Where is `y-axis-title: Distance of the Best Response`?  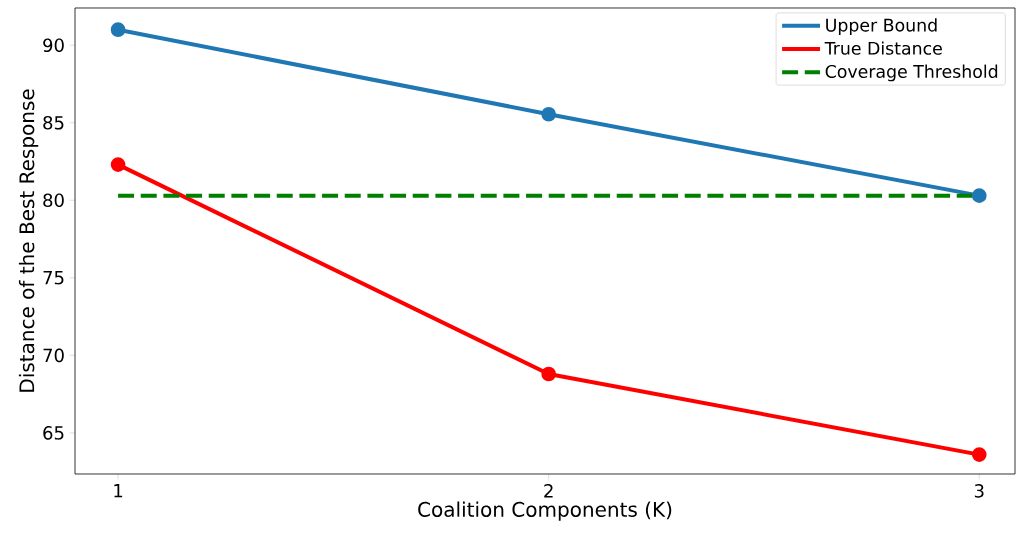
y-axis-title: Distance of the Best Response is located at coordinates (28, 240).